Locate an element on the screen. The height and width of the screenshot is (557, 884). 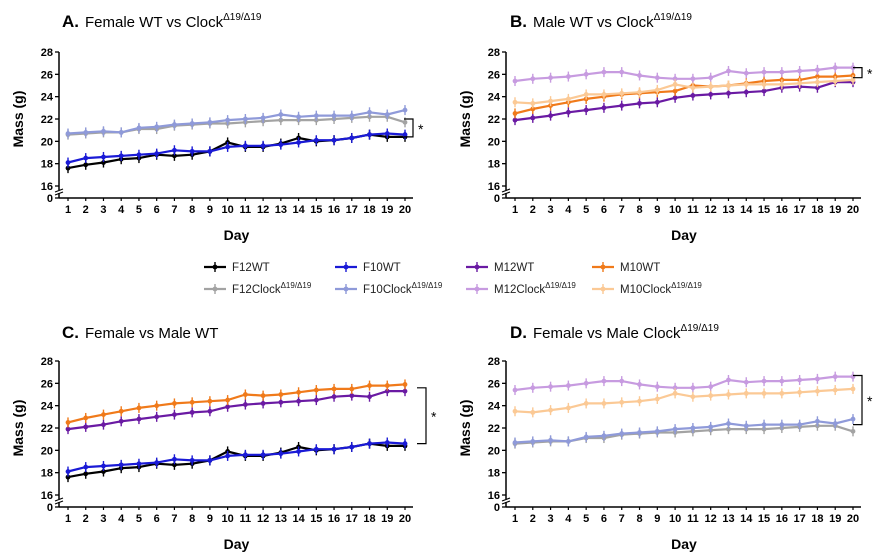
x-tick-label: 8 is located at coordinates (639, 210).